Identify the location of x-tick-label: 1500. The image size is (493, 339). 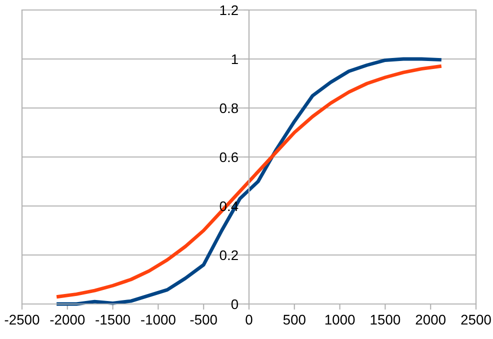
(385, 319).